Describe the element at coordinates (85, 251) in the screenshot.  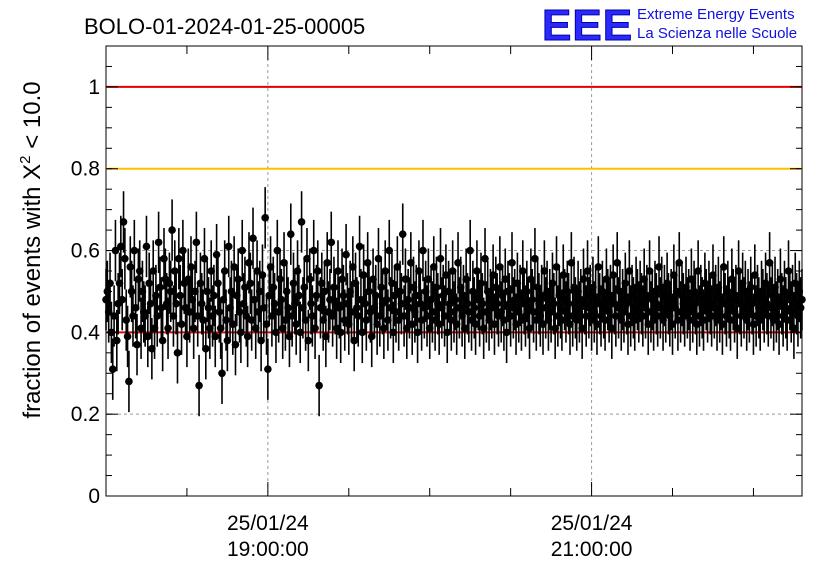
I see `y-tick-label: 0.6` at that location.